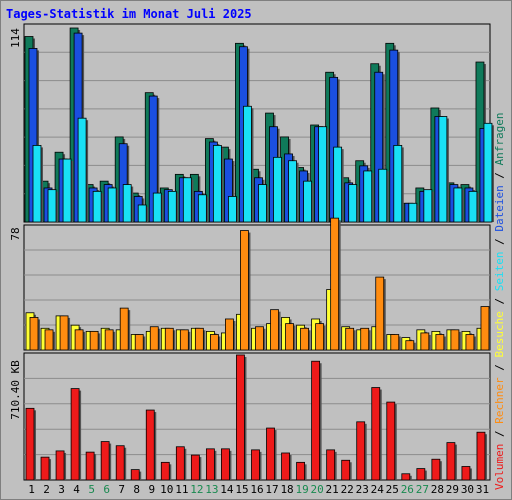  I want to click on legend-anfragen: Anfragen, so click(499, 138).